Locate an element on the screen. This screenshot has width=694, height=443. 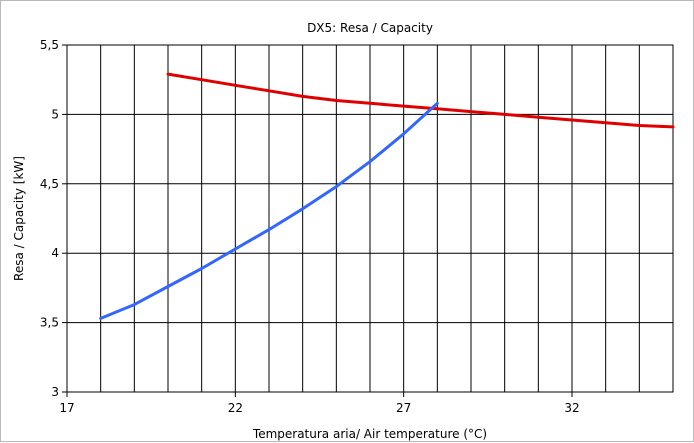
x-tick-label: 17 is located at coordinates (66, 408).